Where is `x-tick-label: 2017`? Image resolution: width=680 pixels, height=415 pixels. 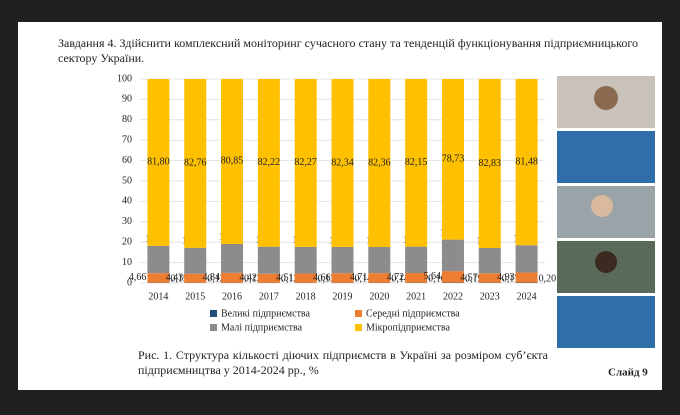
x-tick-label: 2017 is located at coordinates (269, 296).